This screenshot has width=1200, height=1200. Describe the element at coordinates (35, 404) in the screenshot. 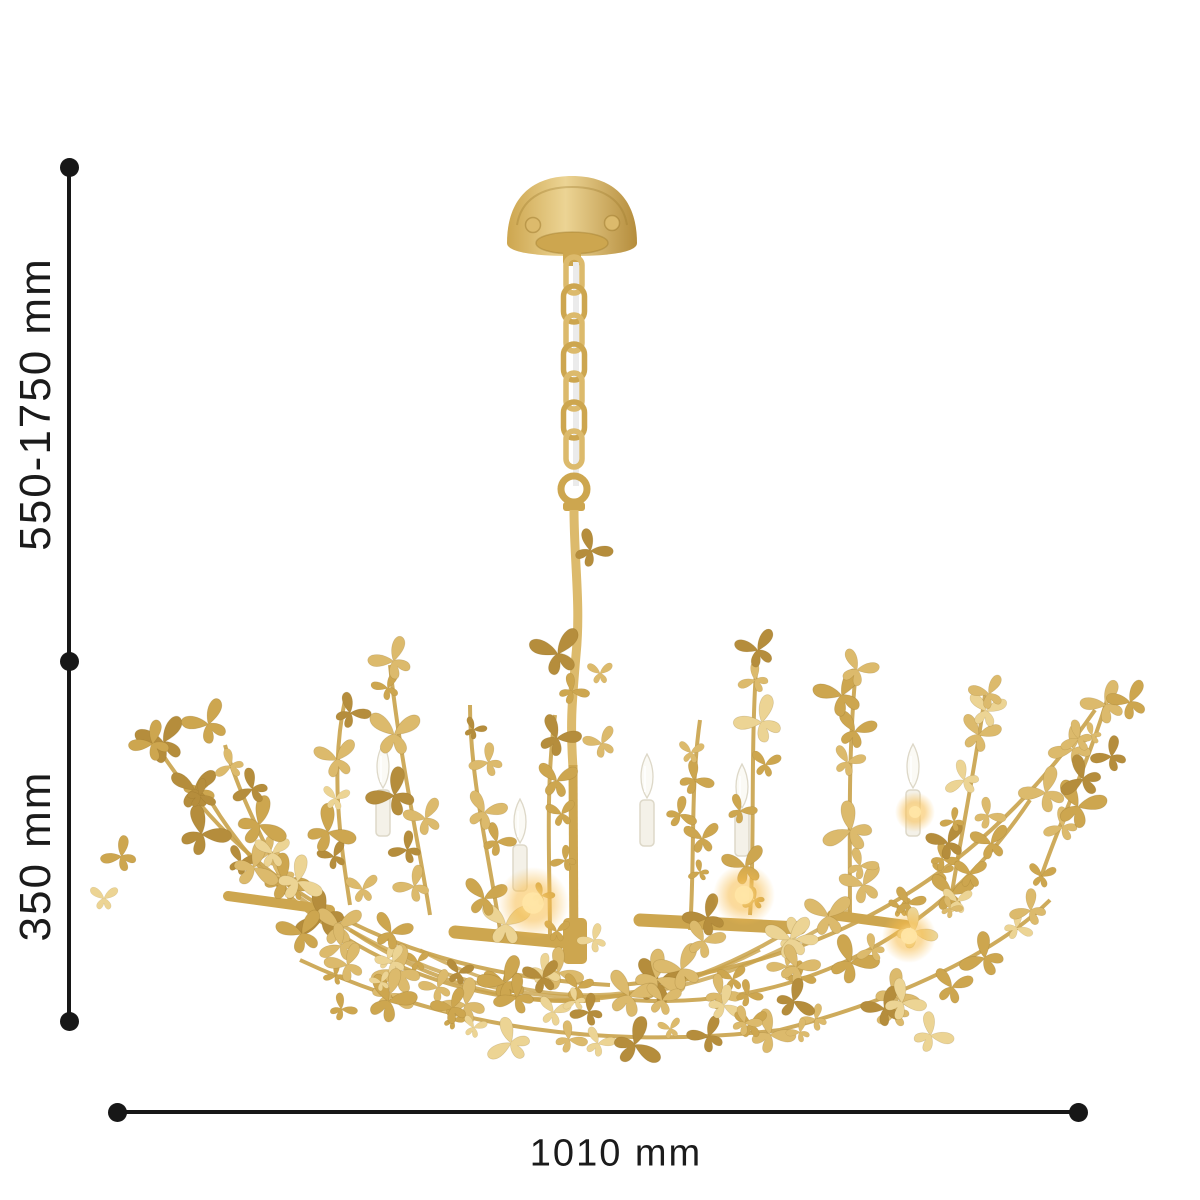

I see `suspension-height-label: 550-1750 mm` at that location.